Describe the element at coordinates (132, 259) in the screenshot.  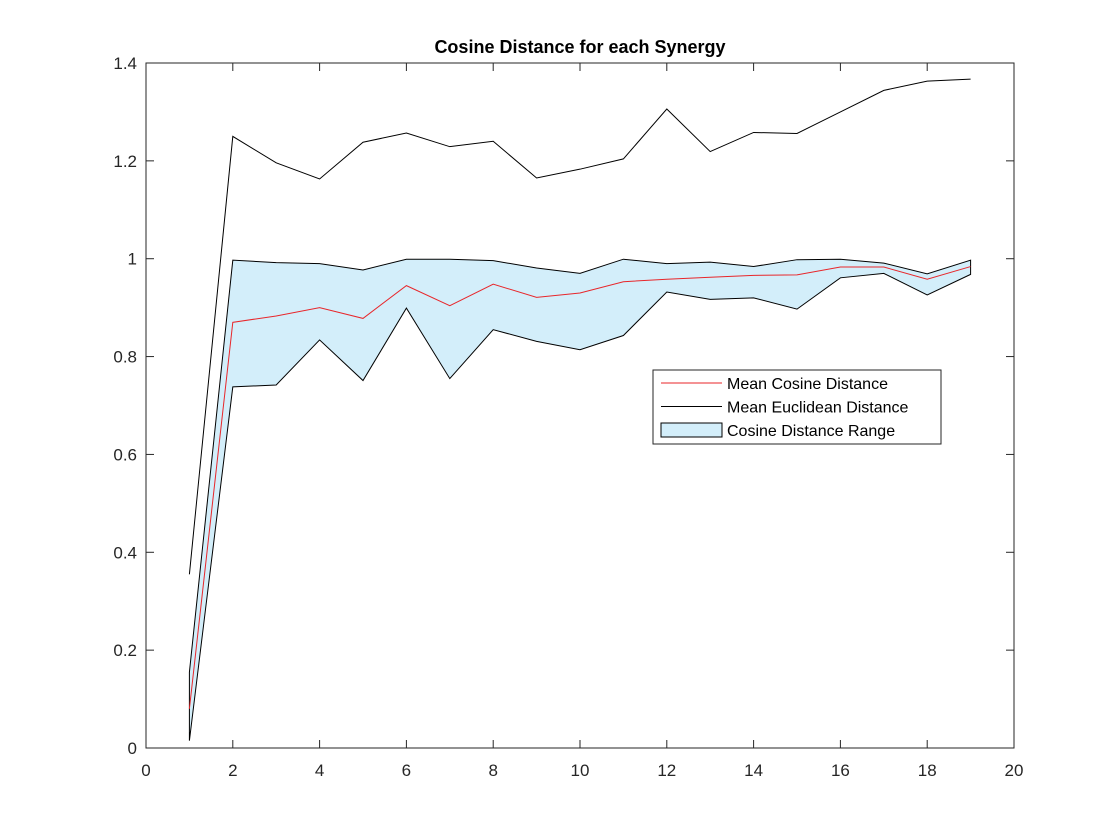
I see `y-tick-label: 1` at that location.